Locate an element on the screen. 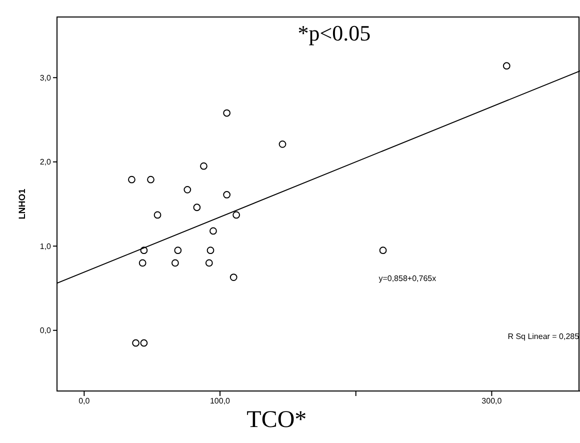 This screenshot has width=580, height=443. x-tick-label: 0,0 is located at coordinates (84, 401).